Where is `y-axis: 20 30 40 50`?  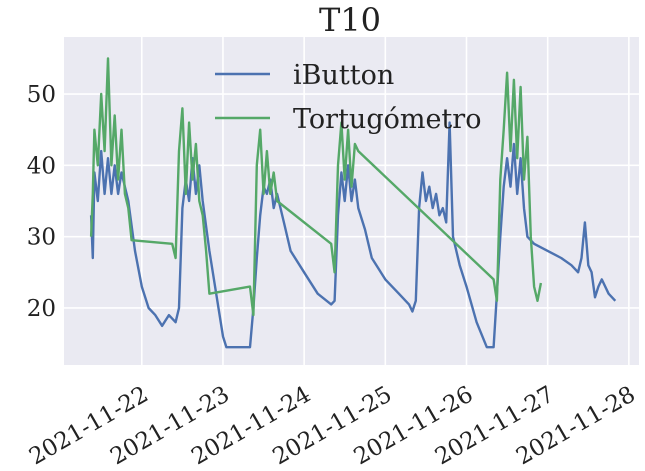
y-axis: 20 30 40 50 is located at coordinates (41, 202).